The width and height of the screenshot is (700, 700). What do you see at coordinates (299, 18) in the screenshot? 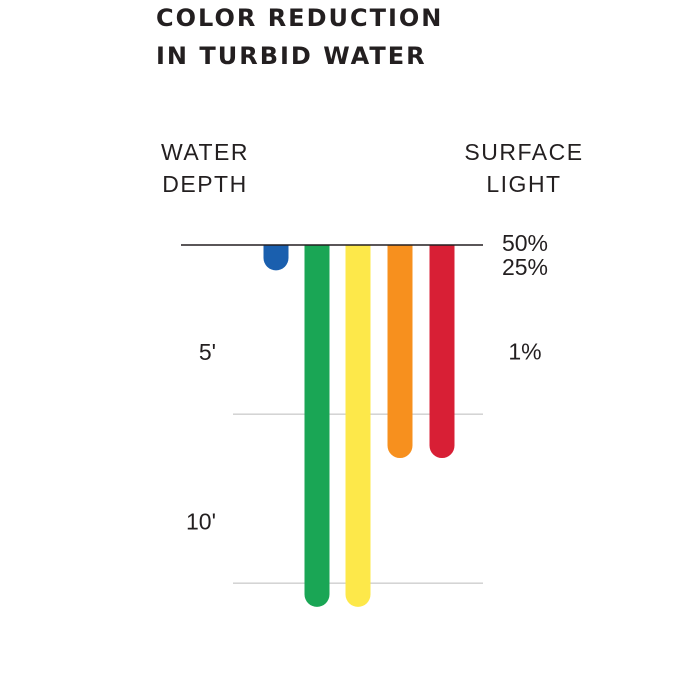
I see `chart-title-line: COLOR REDUCTION` at bounding box center [299, 18].